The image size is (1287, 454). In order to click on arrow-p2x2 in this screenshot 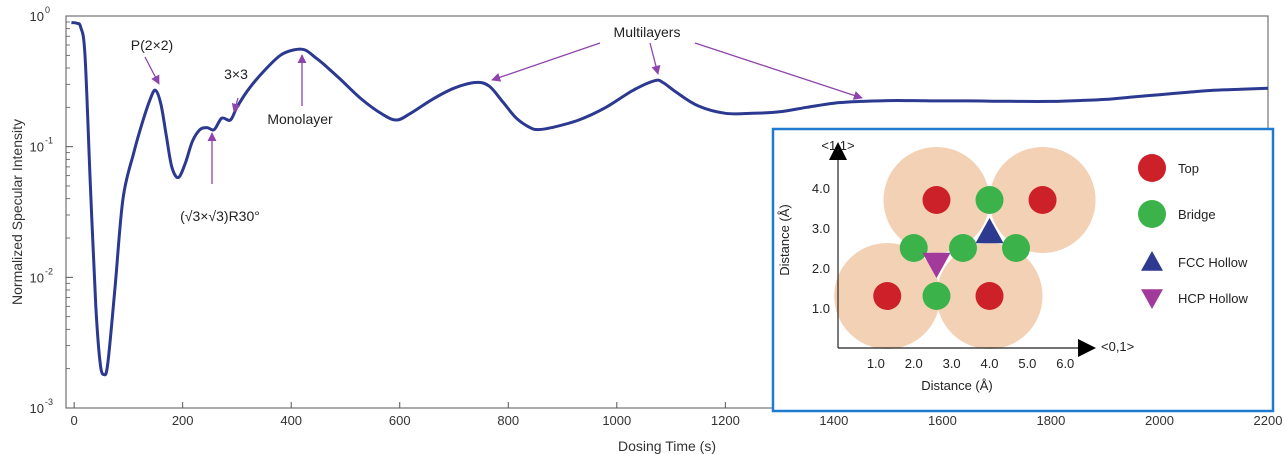, I will do `click(152, 70)`.